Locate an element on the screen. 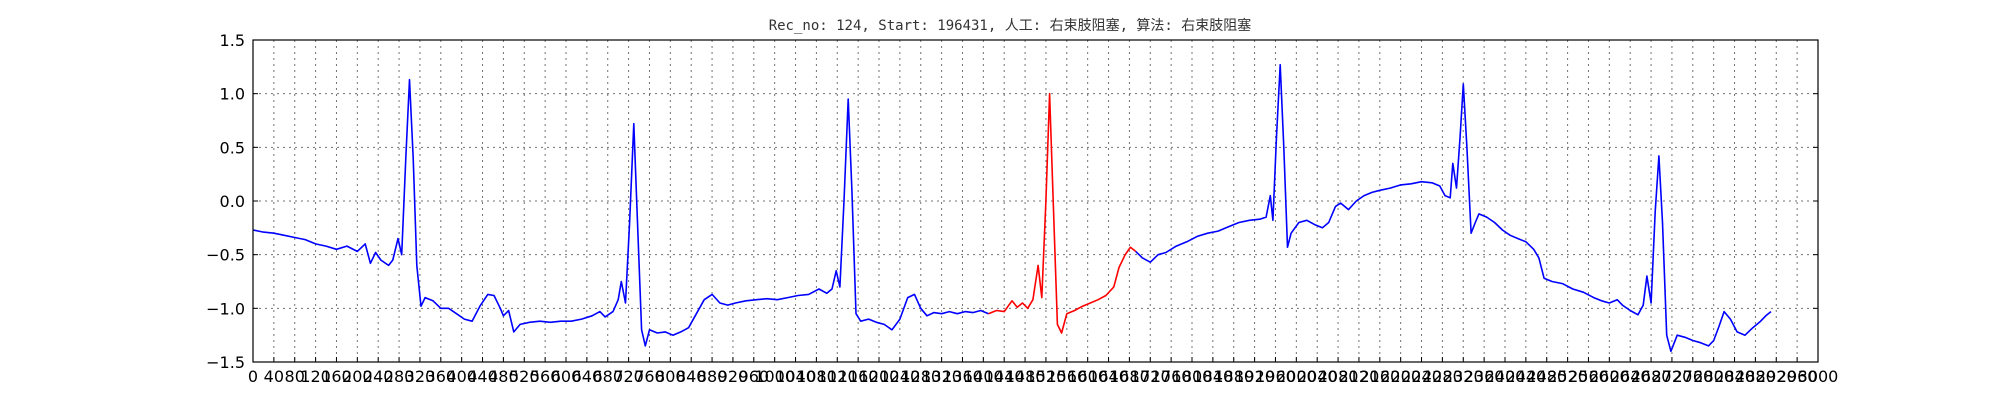 The image size is (2000, 400). x-tick-label: 240 is located at coordinates (378, 376).